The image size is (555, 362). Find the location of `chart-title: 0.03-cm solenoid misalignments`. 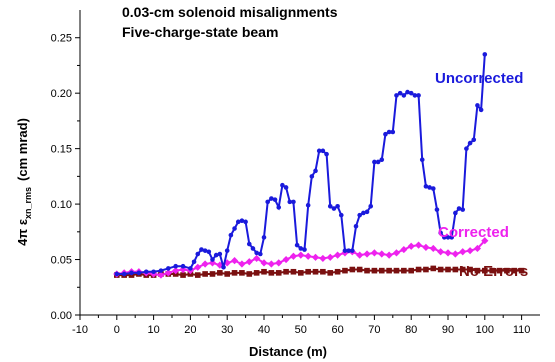

chart-title: 0.03-cm solenoid misalignments is located at coordinates (230, 12).